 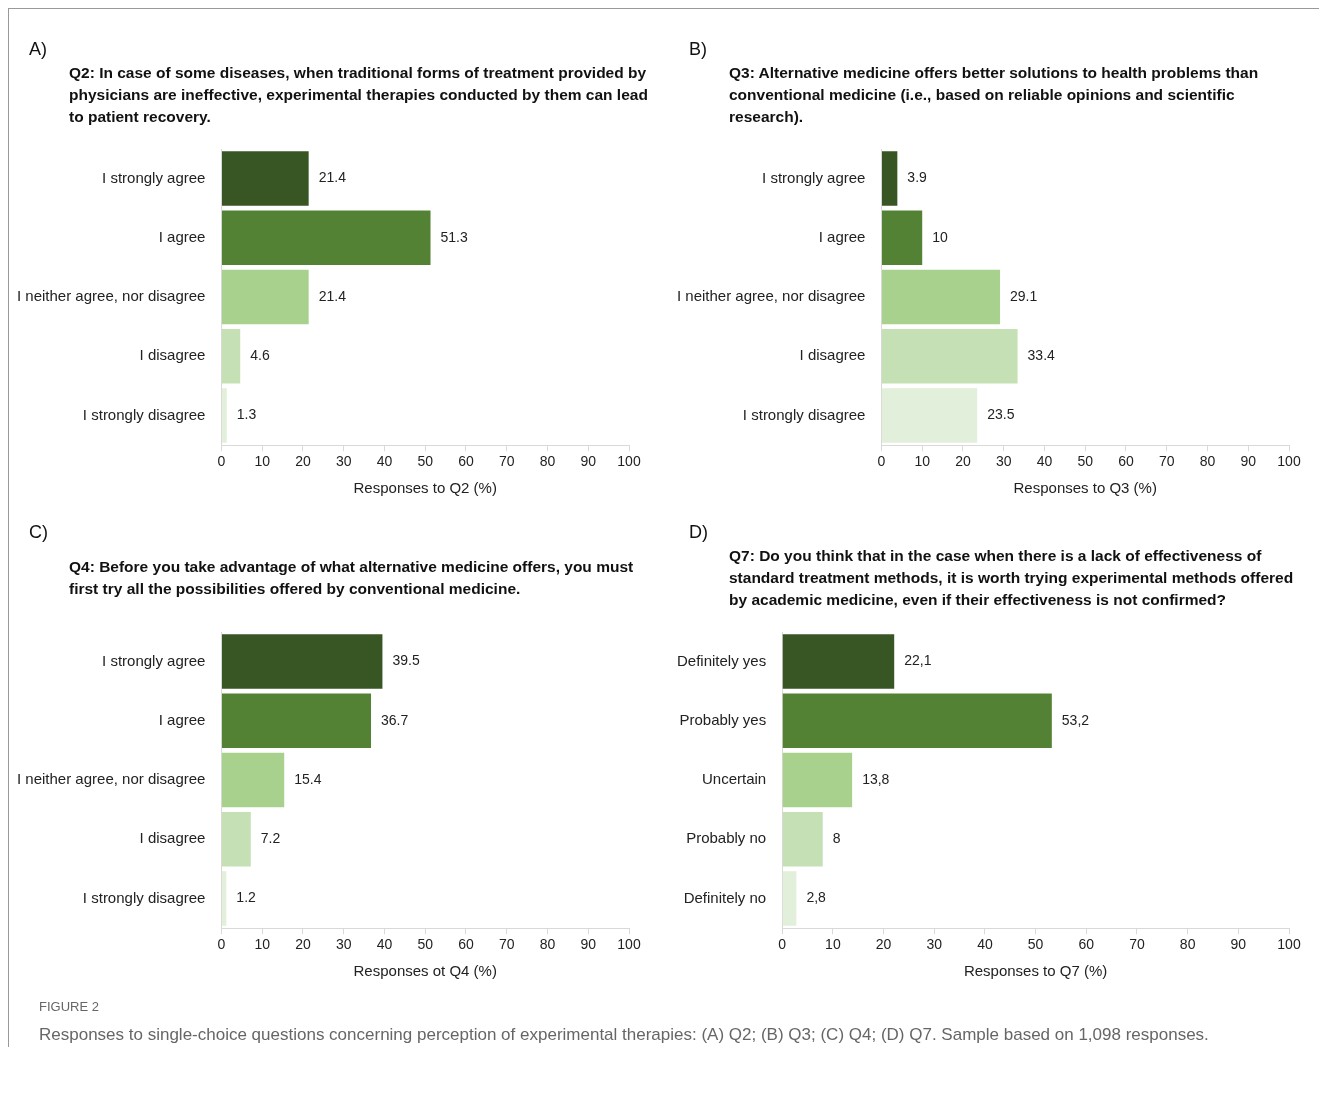 I want to click on x-axis-title: Responses to Q2 (%), so click(x=425, y=488).